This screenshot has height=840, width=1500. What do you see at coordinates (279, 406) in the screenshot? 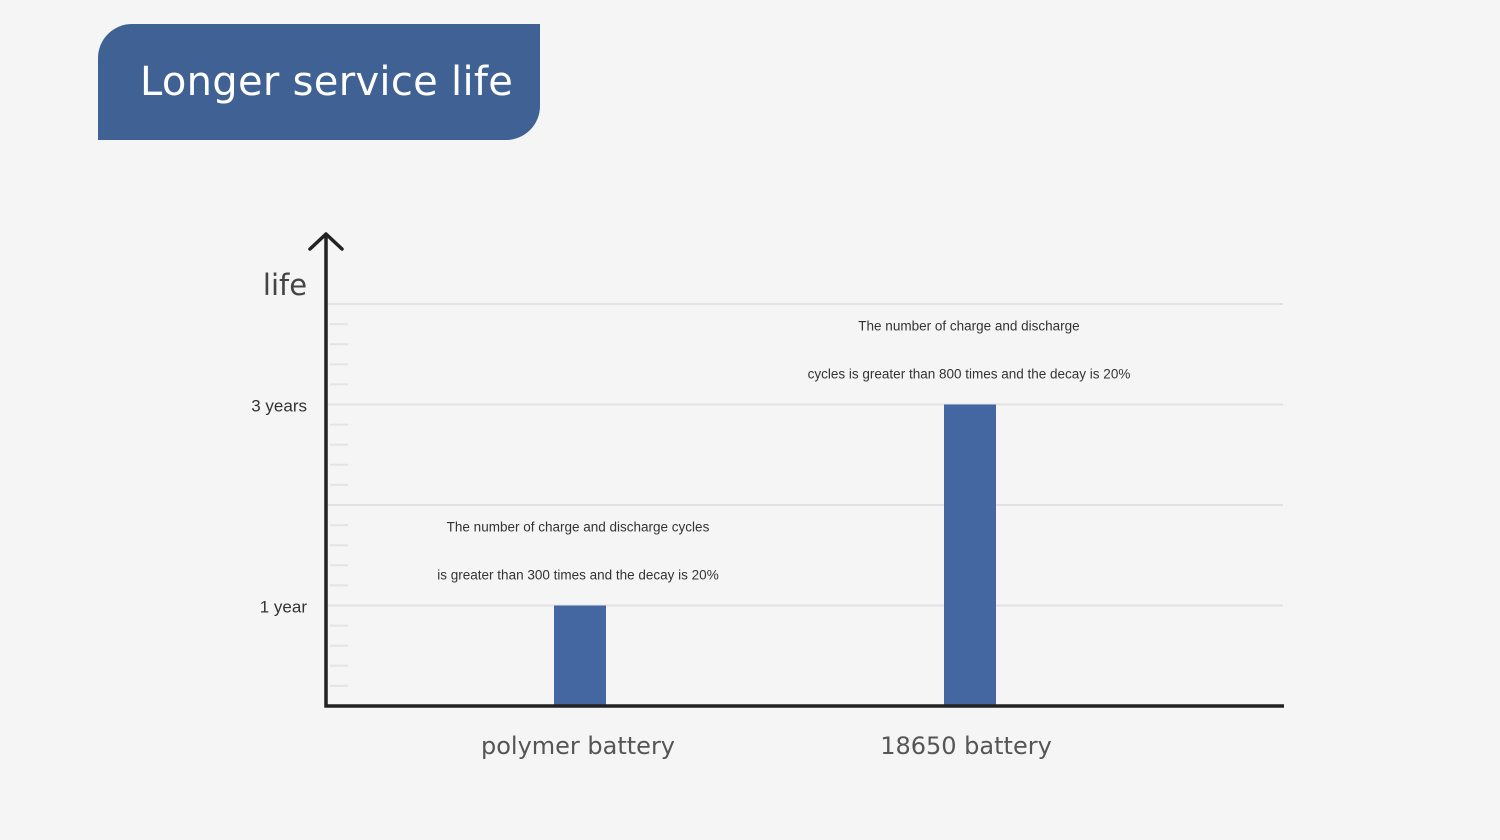
I see `y-tick-label: 3 years` at bounding box center [279, 406].